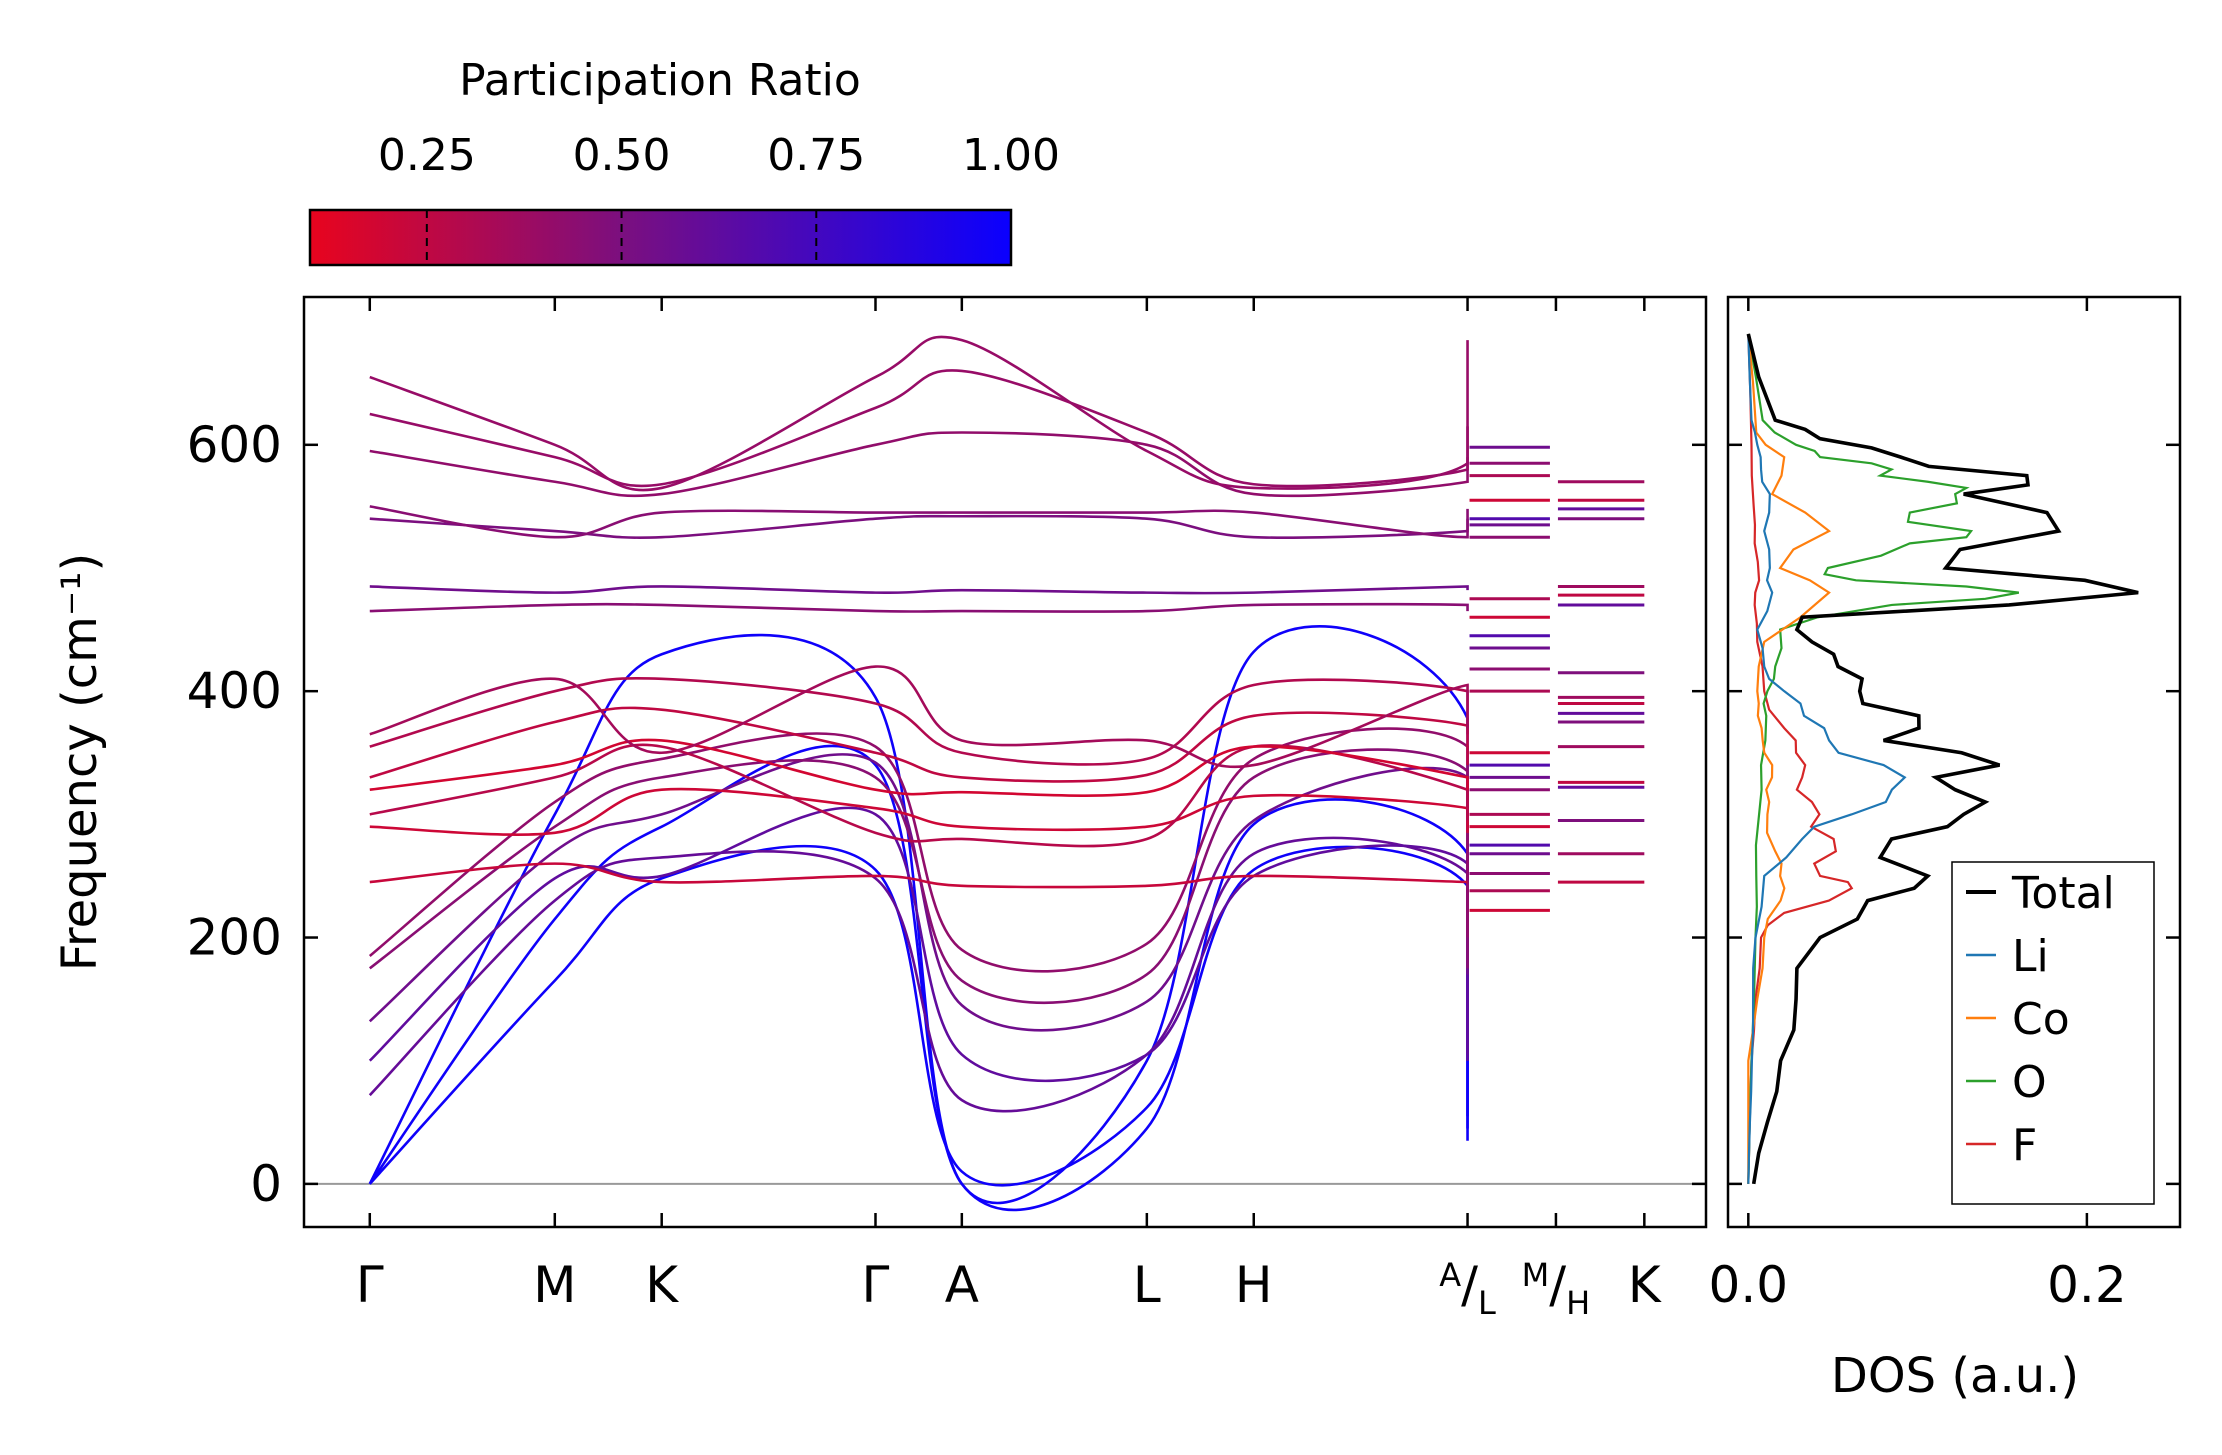 The height and width of the screenshot is (1455, 2222). What do you see at coordinates (234, 691) in the screenshot?
I see `y-tick-label: 400` at bounding box center [234, 691].